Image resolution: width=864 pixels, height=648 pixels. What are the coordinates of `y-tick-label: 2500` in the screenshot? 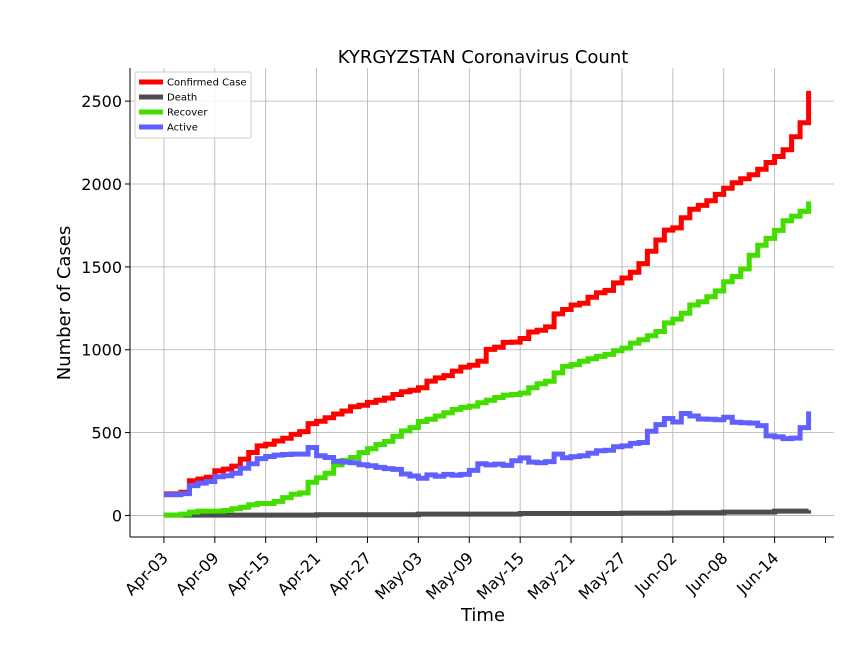 It's located at (101, 101).